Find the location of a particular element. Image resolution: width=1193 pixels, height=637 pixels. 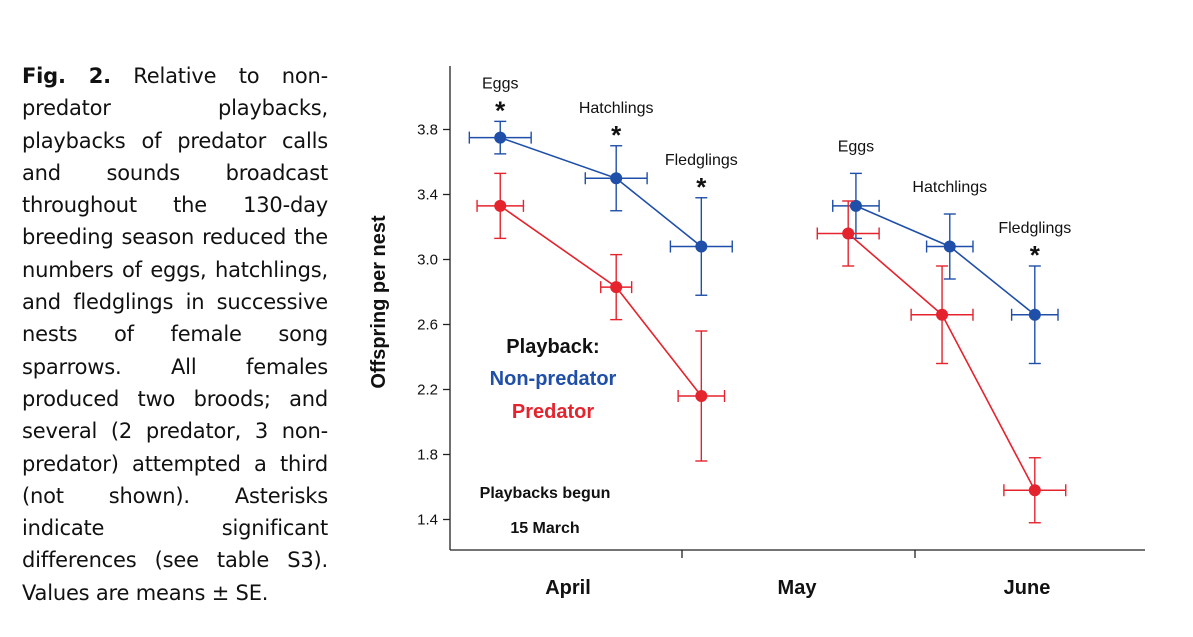

x-tick-label-april: April is located at coordinates (568, 588).